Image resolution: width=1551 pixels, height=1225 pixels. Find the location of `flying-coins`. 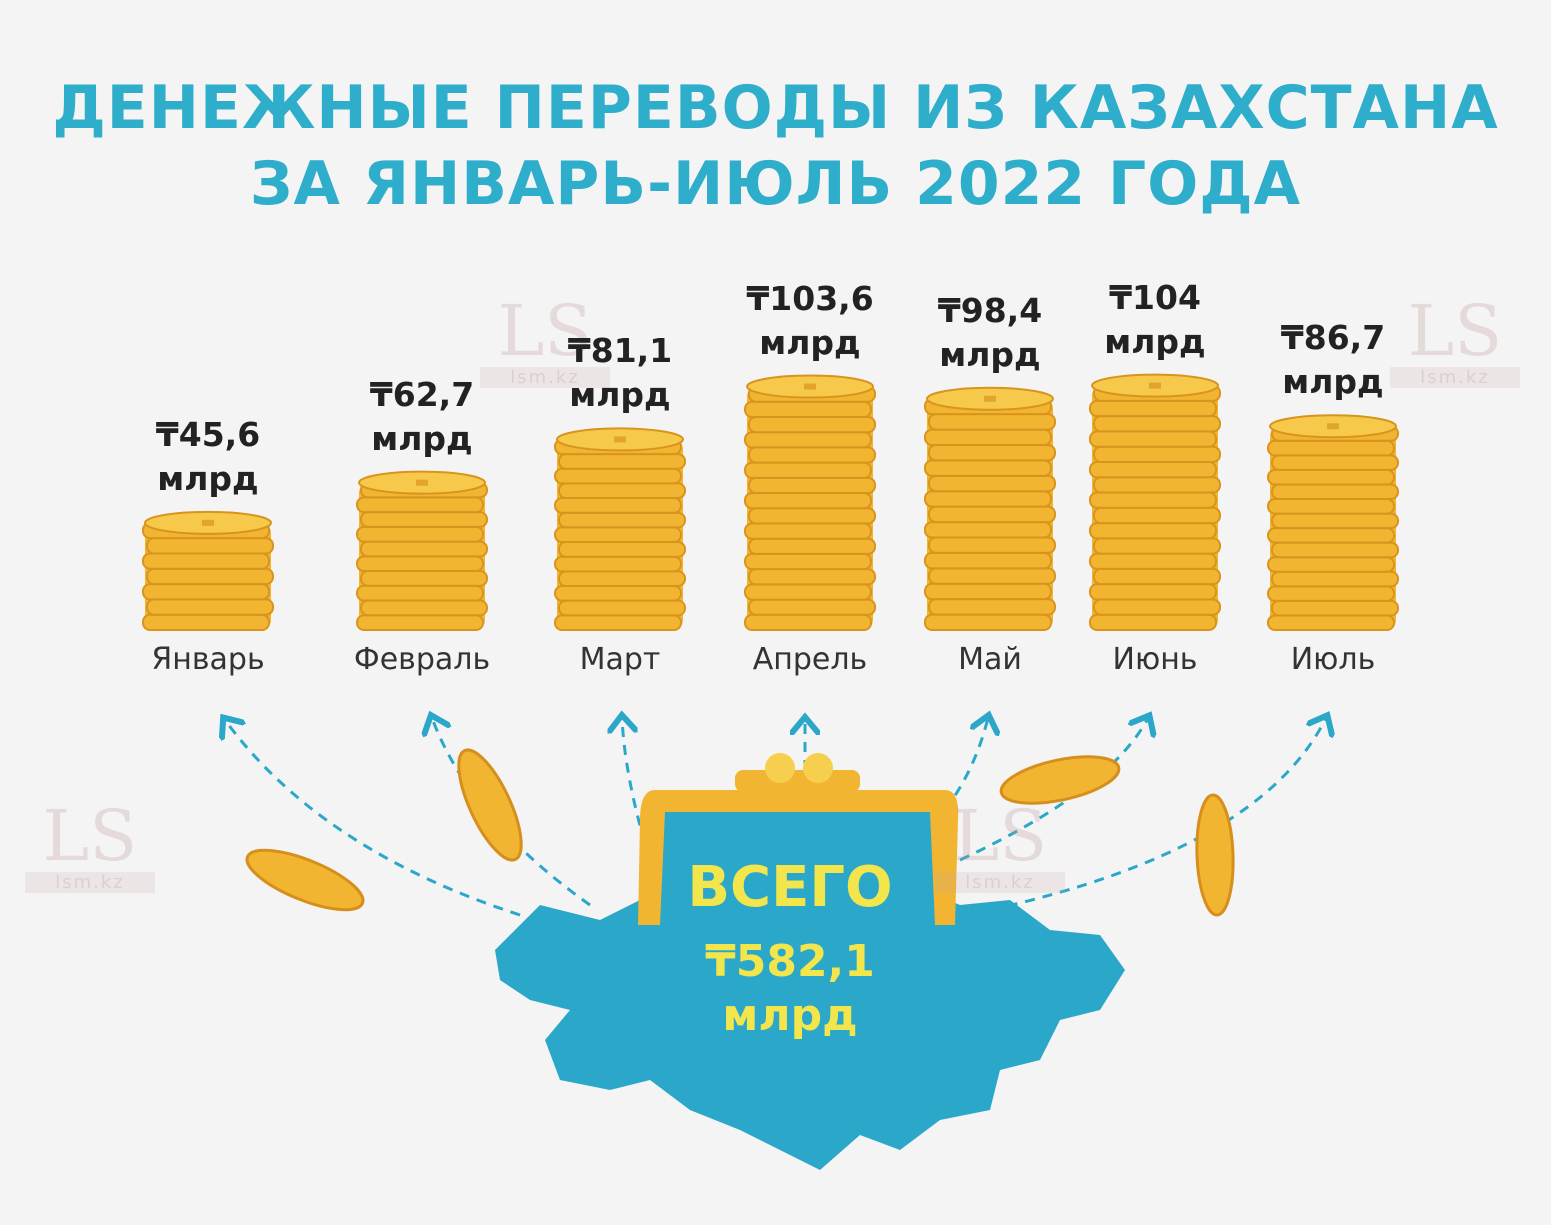

flying-coins is located at coordinates (740, 832).